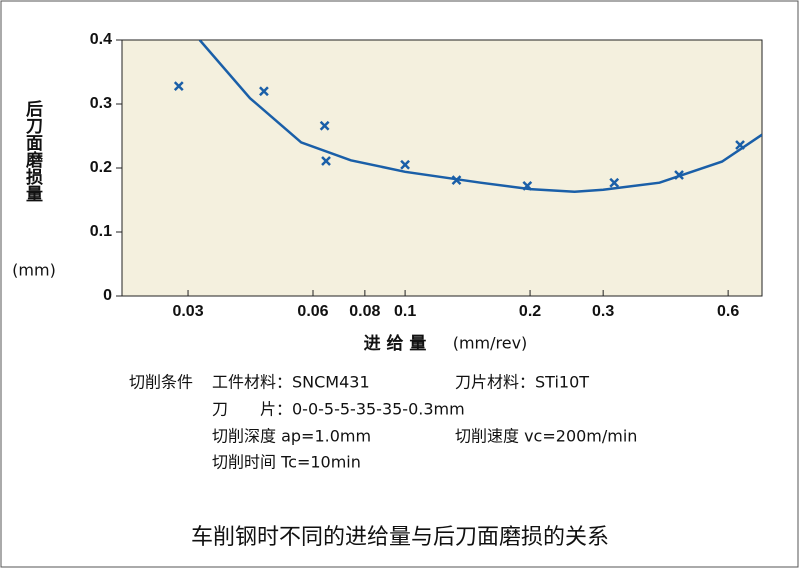 The image size is (800, 575). Describe the element at coordinates (728, 311) in the screenshot. I see `x-tick-label: 0.6` at that location.